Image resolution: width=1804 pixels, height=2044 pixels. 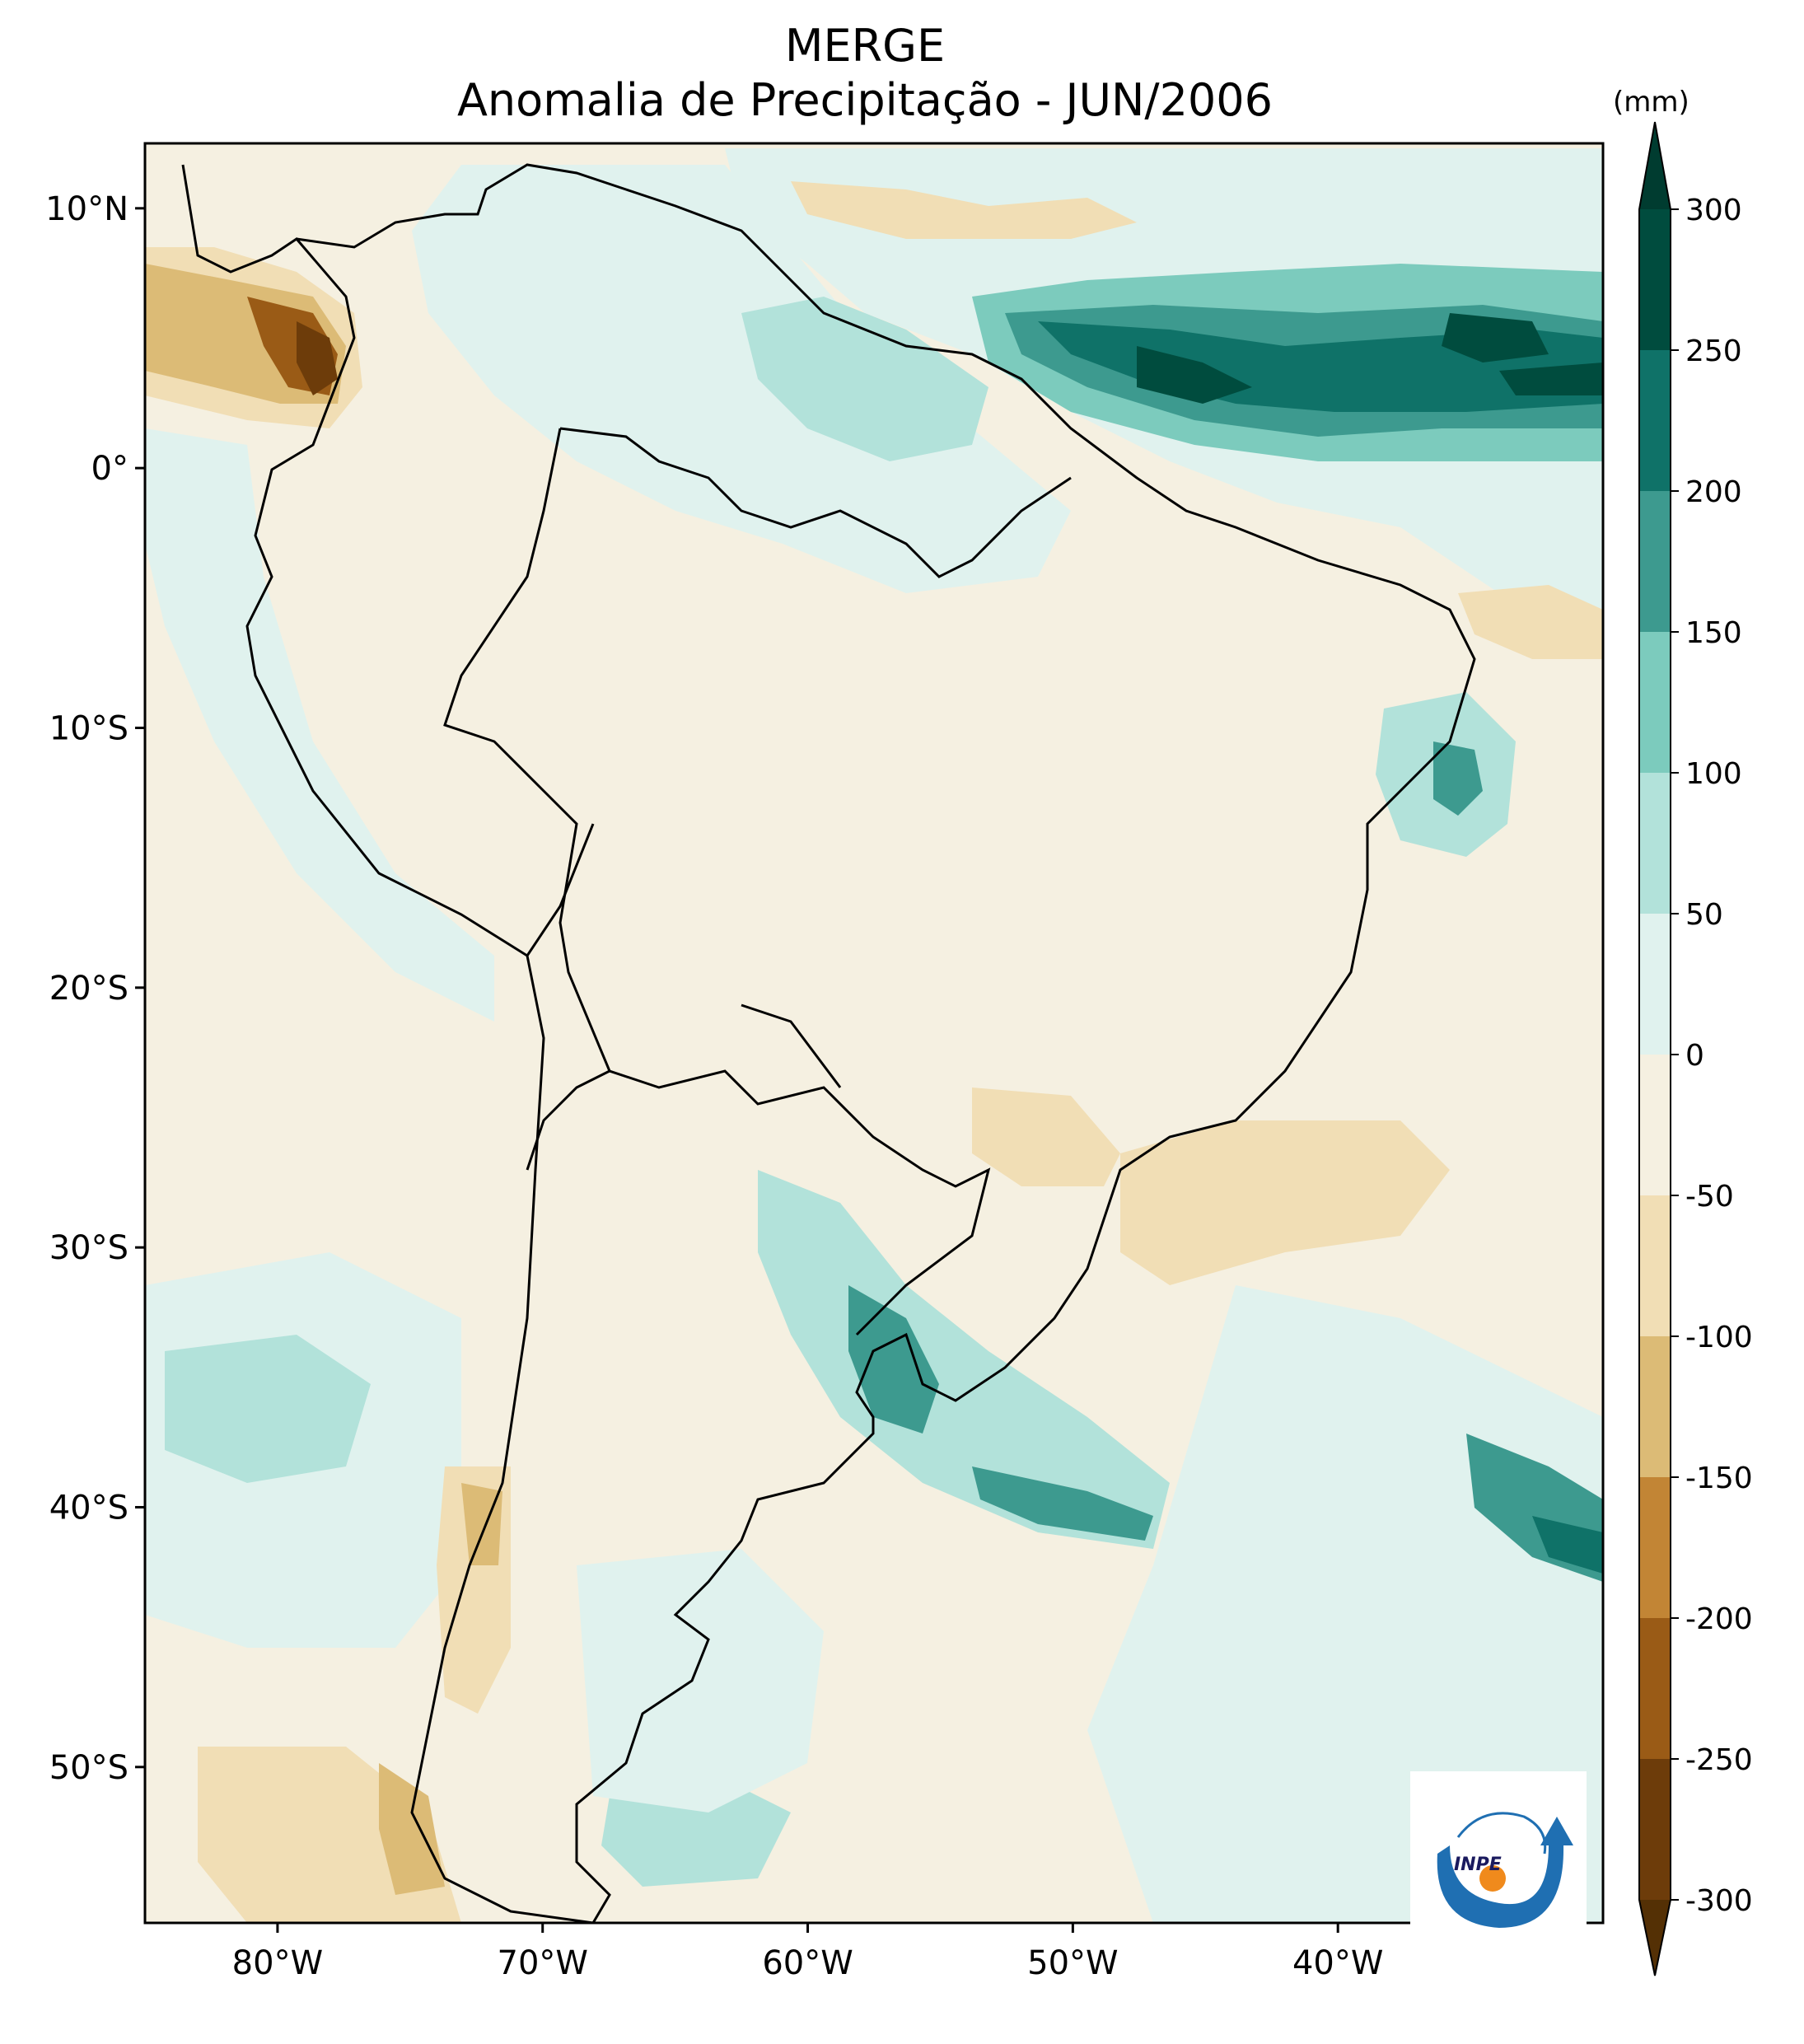 What do you see at coordinates (696, 1833) in the screenshot?
I see `anomaly-patagonia-shelf` at bounding box center [696, 1833].